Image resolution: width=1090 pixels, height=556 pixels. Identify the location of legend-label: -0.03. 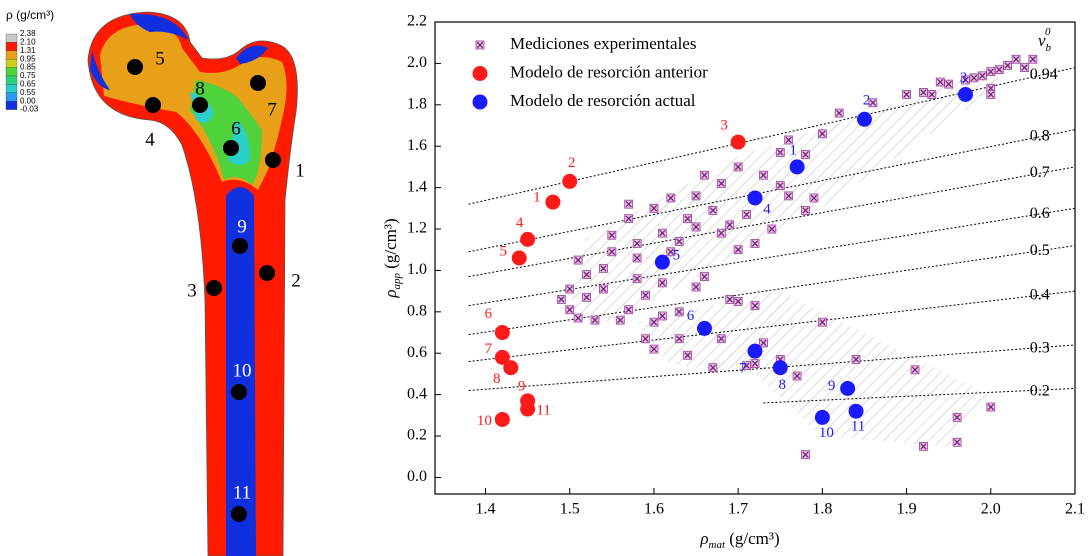
(29, 109).